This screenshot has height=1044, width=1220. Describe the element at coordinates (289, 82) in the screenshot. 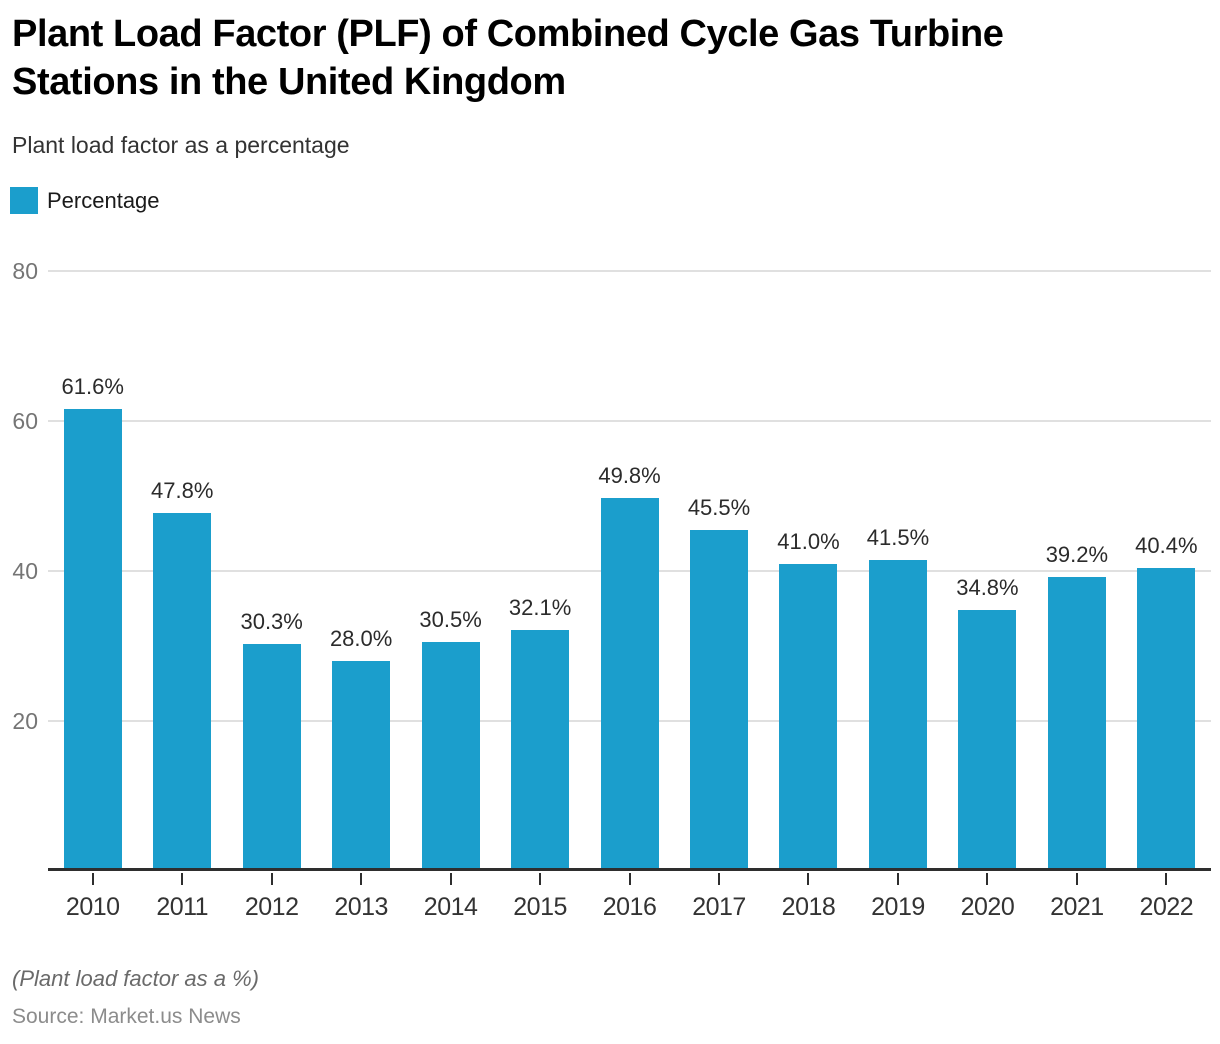

I see `chart-title-line2: Stations in the United Kingdom` at that location.